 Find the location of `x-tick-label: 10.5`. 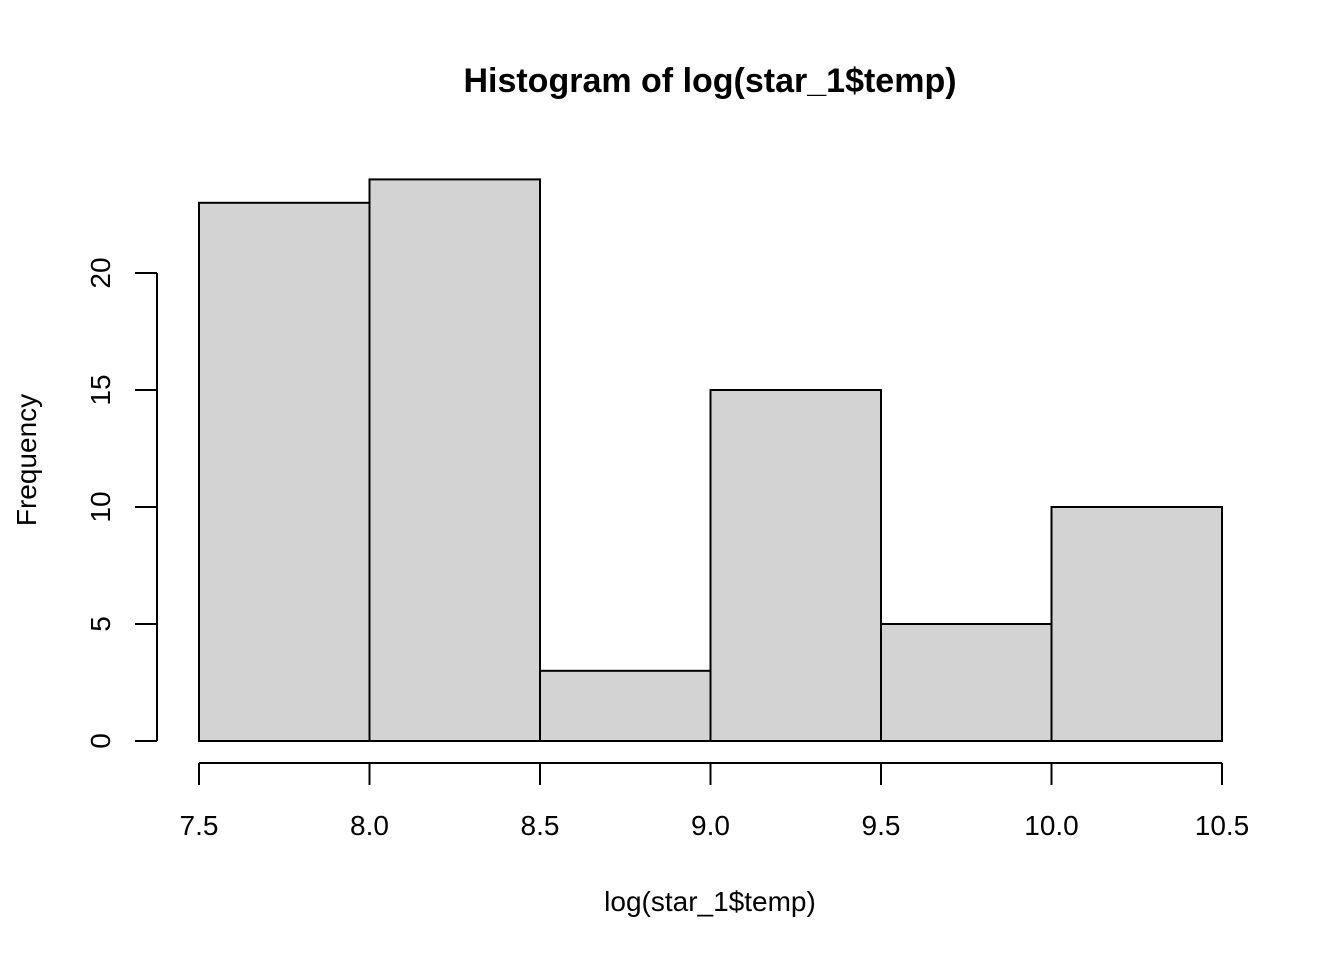

x-tick-label: 10.5 is located at coordinates (1222, 825).